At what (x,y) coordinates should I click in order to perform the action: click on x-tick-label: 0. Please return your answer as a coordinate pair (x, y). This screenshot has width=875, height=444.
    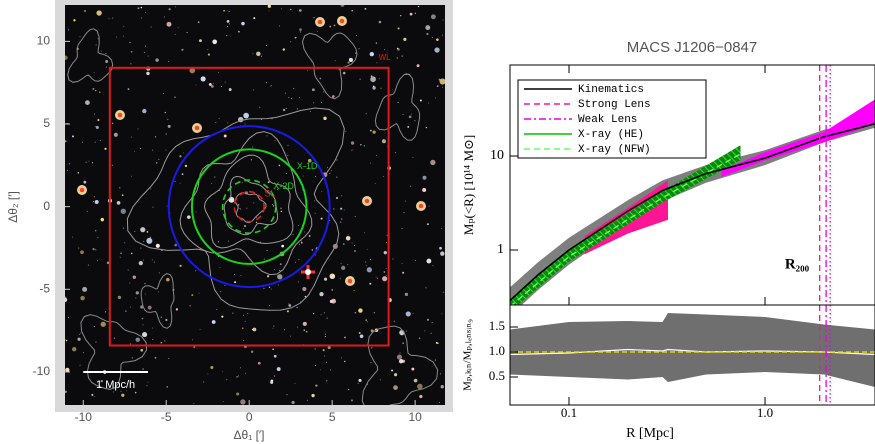
    Looking at the image, I should click on (249, 417).